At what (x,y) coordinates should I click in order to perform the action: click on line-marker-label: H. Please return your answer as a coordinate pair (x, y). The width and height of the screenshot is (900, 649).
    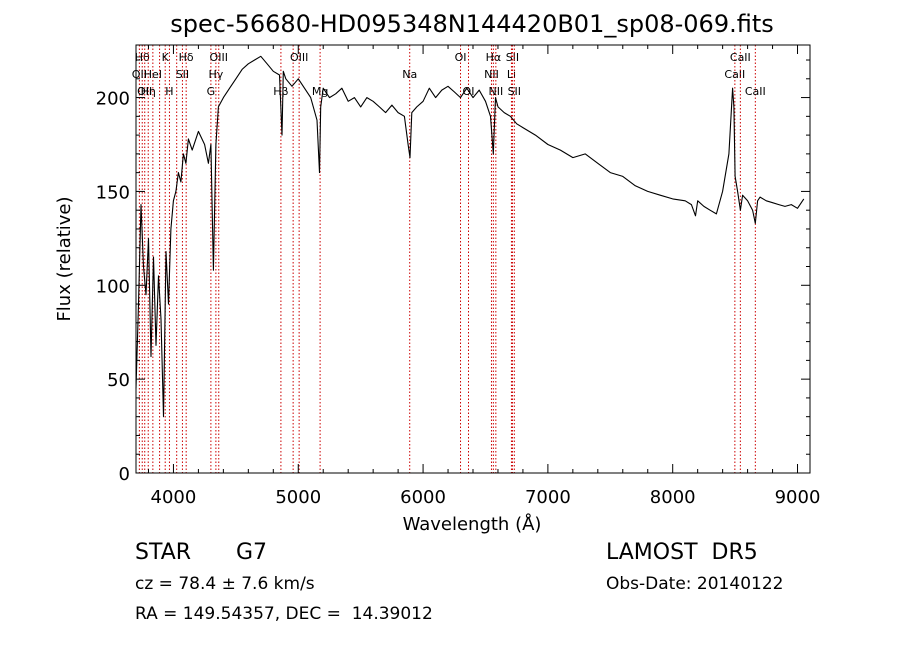
    Looking at the image, I should click on (169, 91).